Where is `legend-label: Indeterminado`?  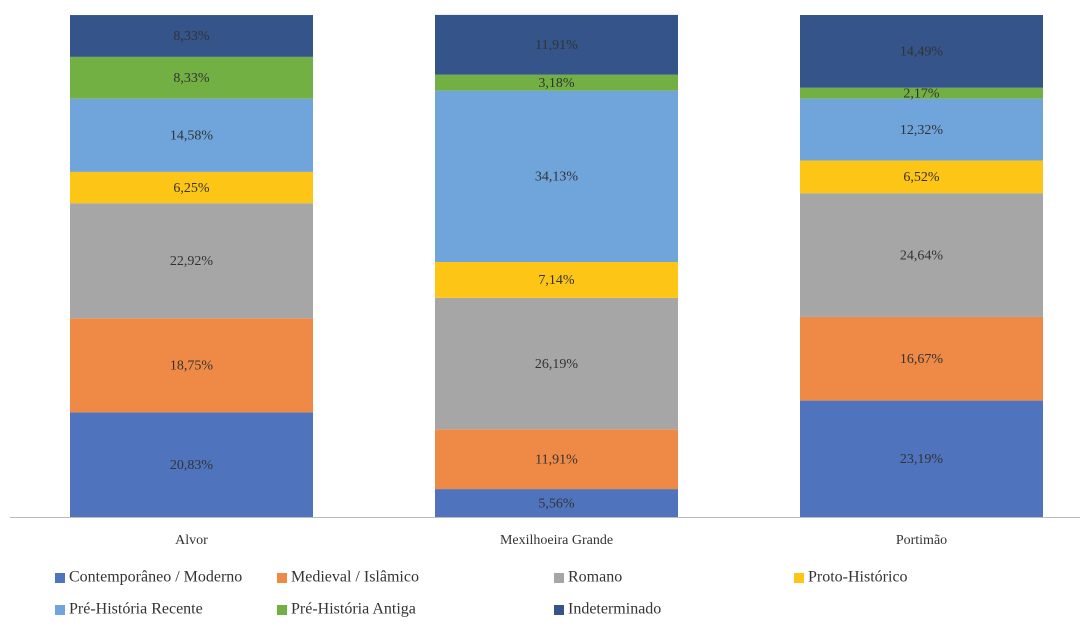
legend-label: Indeterminado is located at coordinates (614, 609).